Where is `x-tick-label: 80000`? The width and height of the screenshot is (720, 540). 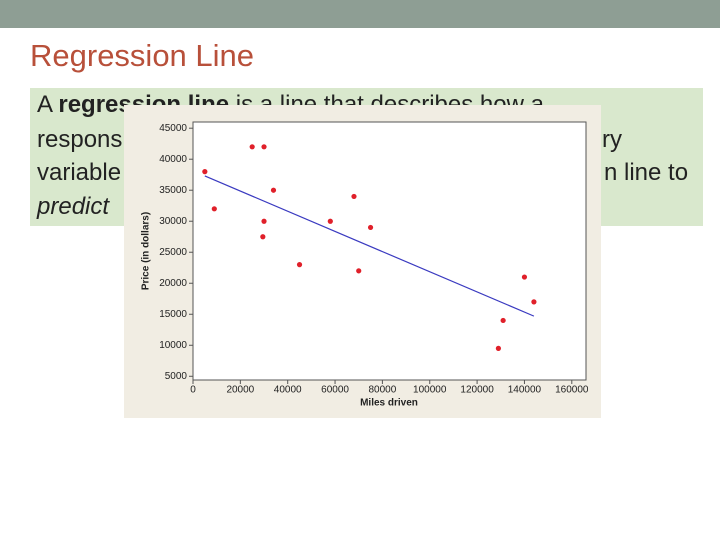 x-tick-label: 80000 is located at coordinates (382, 390).